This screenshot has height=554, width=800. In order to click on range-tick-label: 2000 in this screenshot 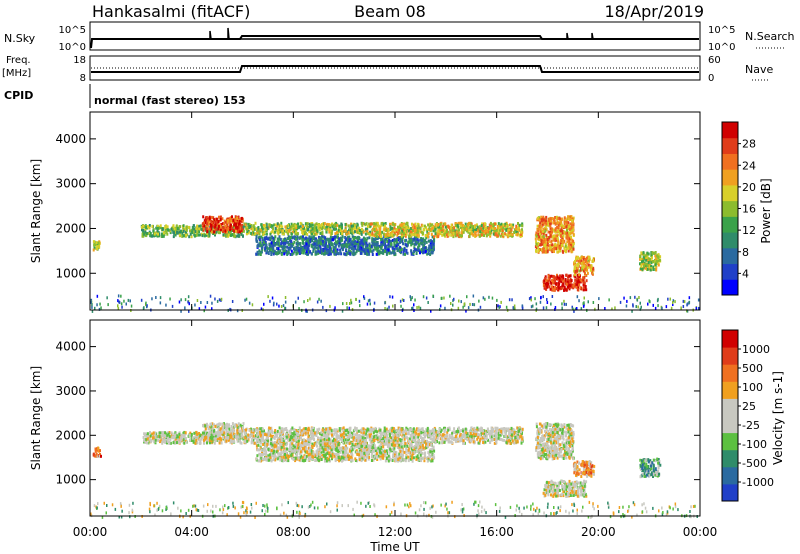, I will do `click(70, 228)`.